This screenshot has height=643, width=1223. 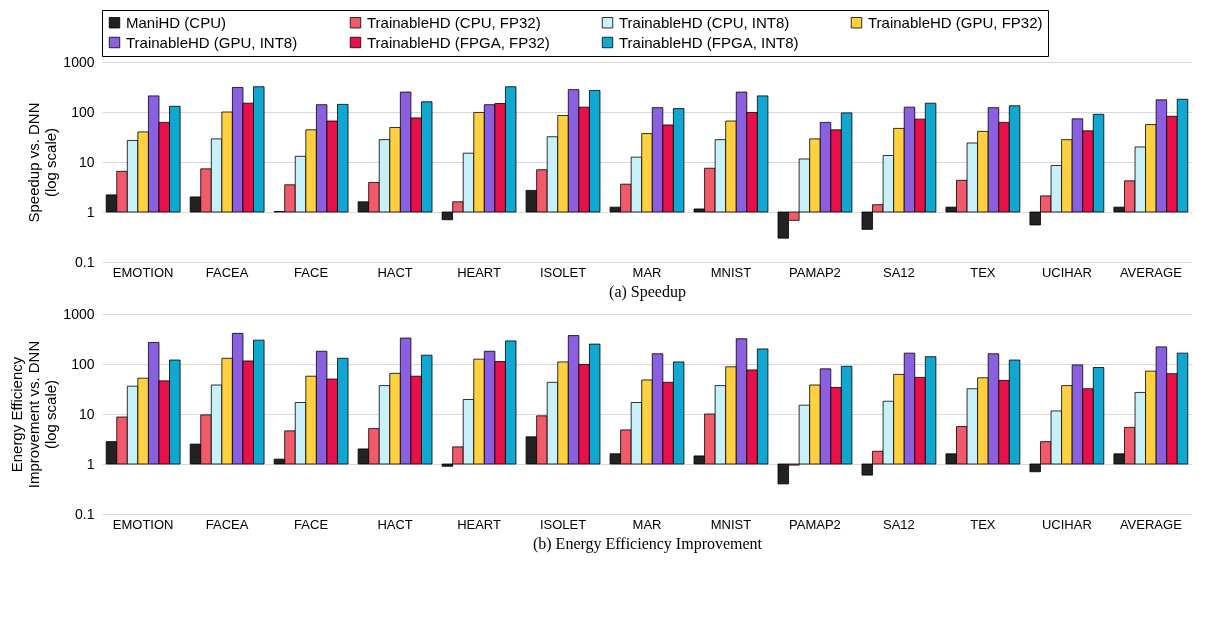 I want to click on x-axis-title: (b) Energy Efficiency Improvement, so click(x=647, y=543).